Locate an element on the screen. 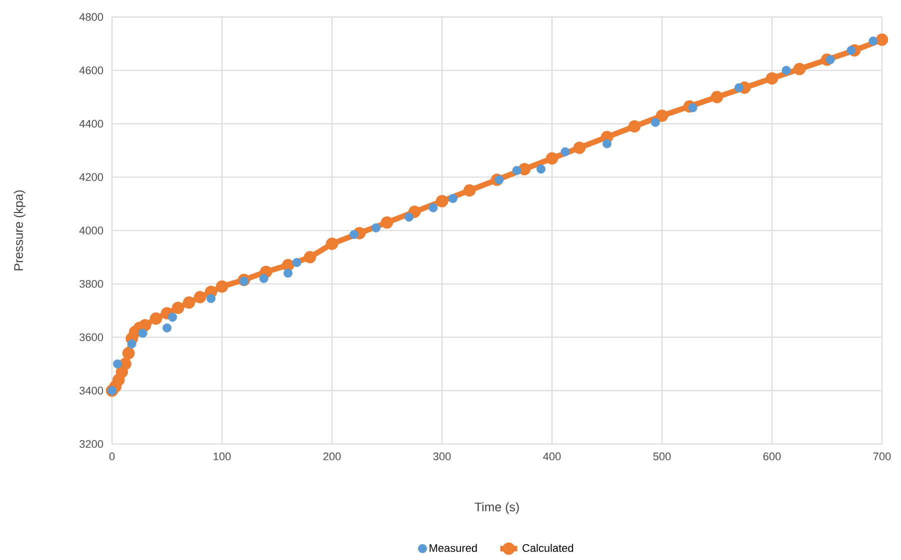 The image size is (901, 560). x-tick-label: 300 is located at coordinates (442, 456).